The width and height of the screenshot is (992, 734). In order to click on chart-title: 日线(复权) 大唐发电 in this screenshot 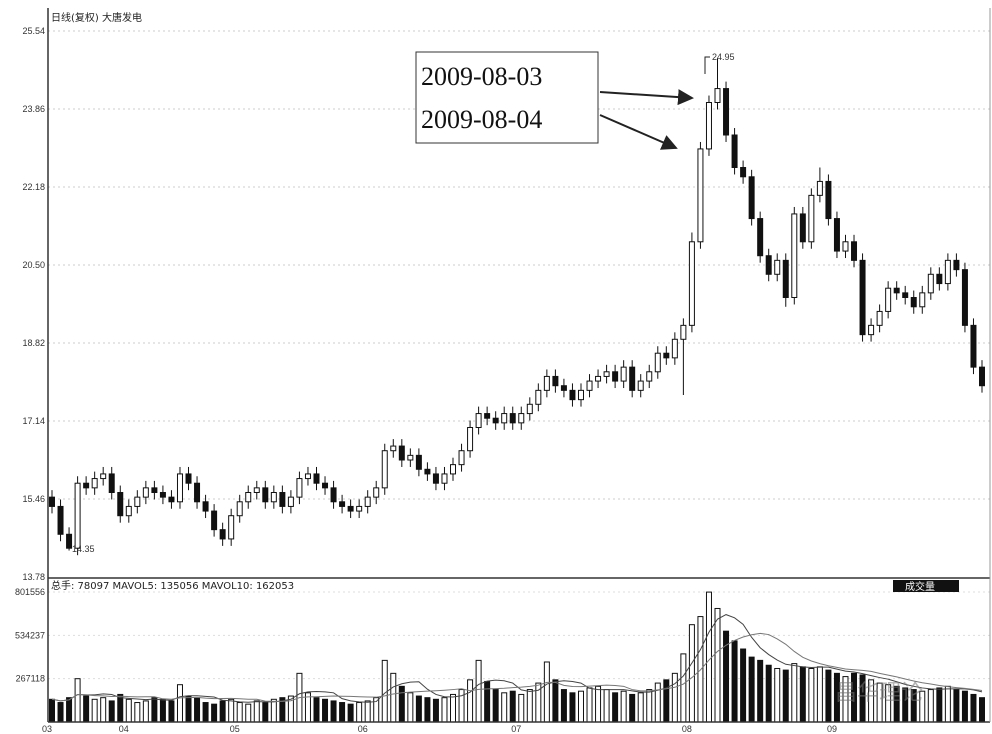, I will do `click(96, 17)`.